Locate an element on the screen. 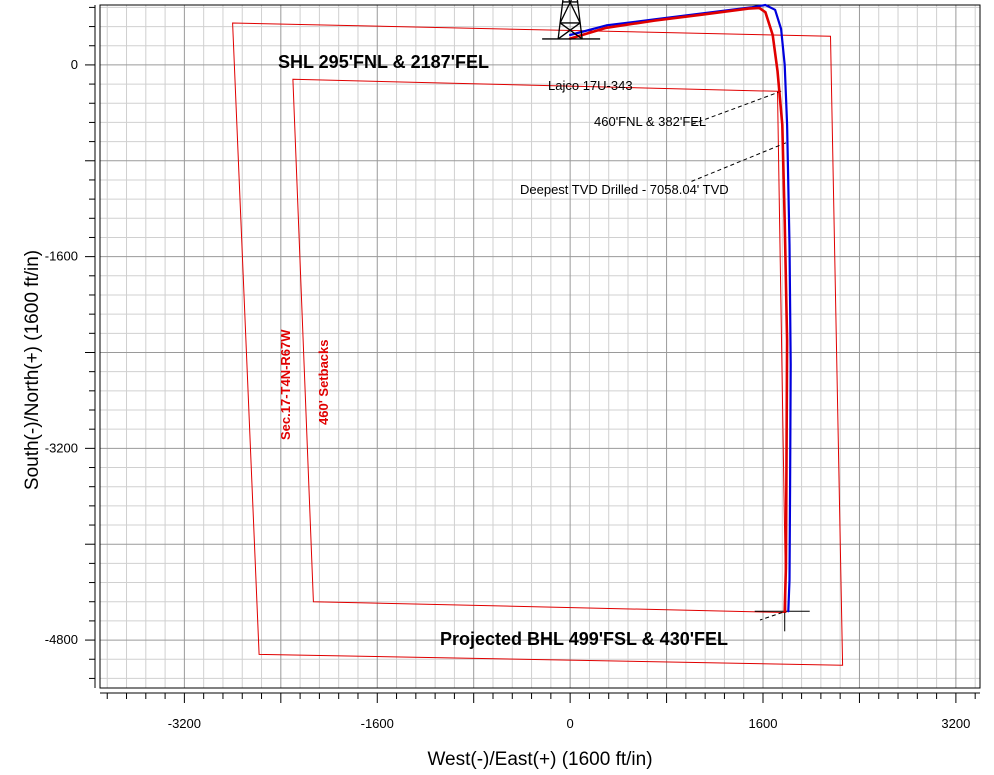 This screenshot has width=994, height=775. rig-icon is located at coordinates (571, 20).